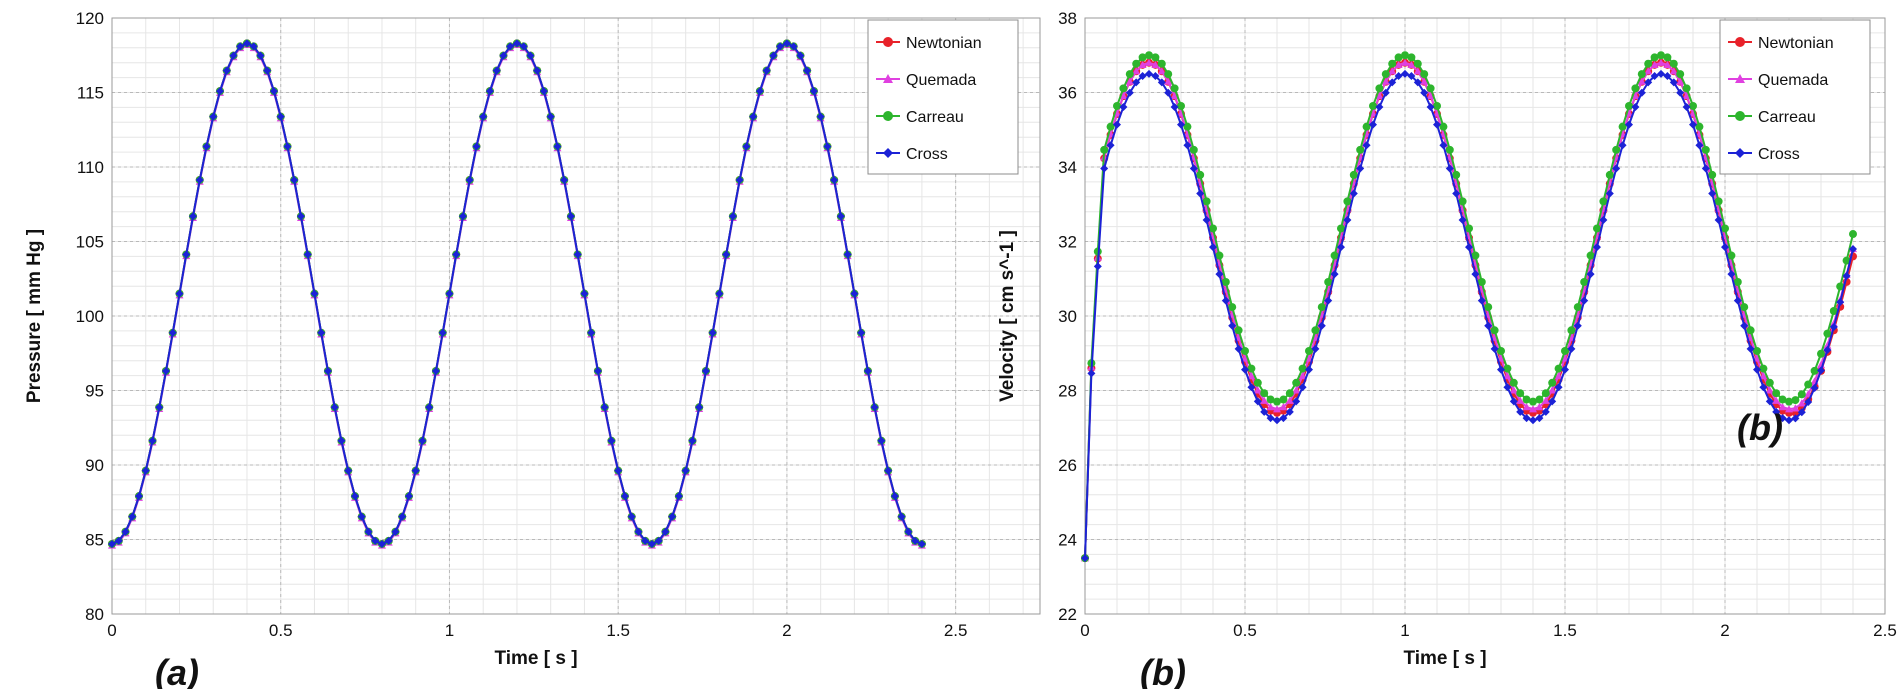 This screenshot has width=1897, height=689. What do you see at coordinates (1163, 670) in the screenshot?
I see `panel-label: (b)` at bounding box center [1163, 670].